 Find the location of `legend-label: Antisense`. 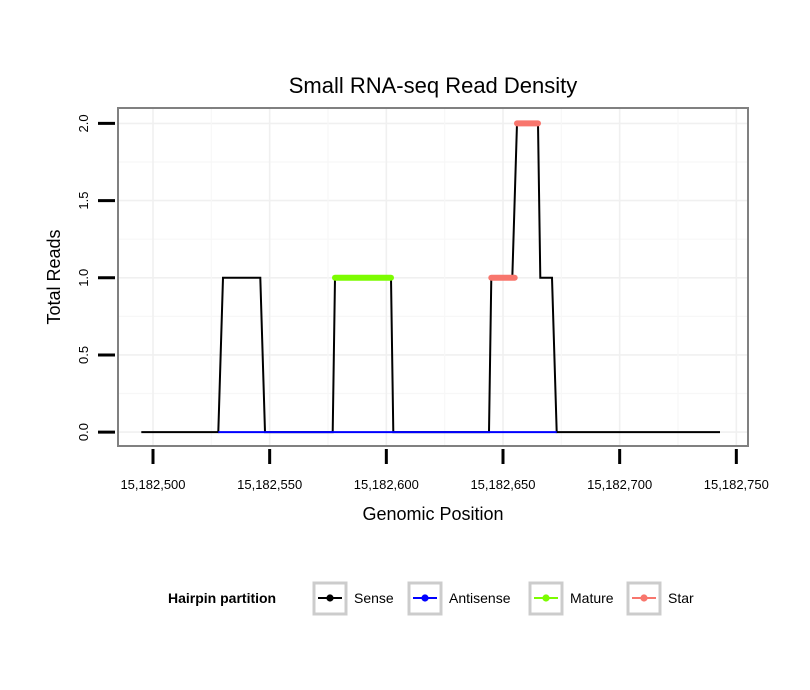

legend-label: Antisense is located at coordinates (480, 598).